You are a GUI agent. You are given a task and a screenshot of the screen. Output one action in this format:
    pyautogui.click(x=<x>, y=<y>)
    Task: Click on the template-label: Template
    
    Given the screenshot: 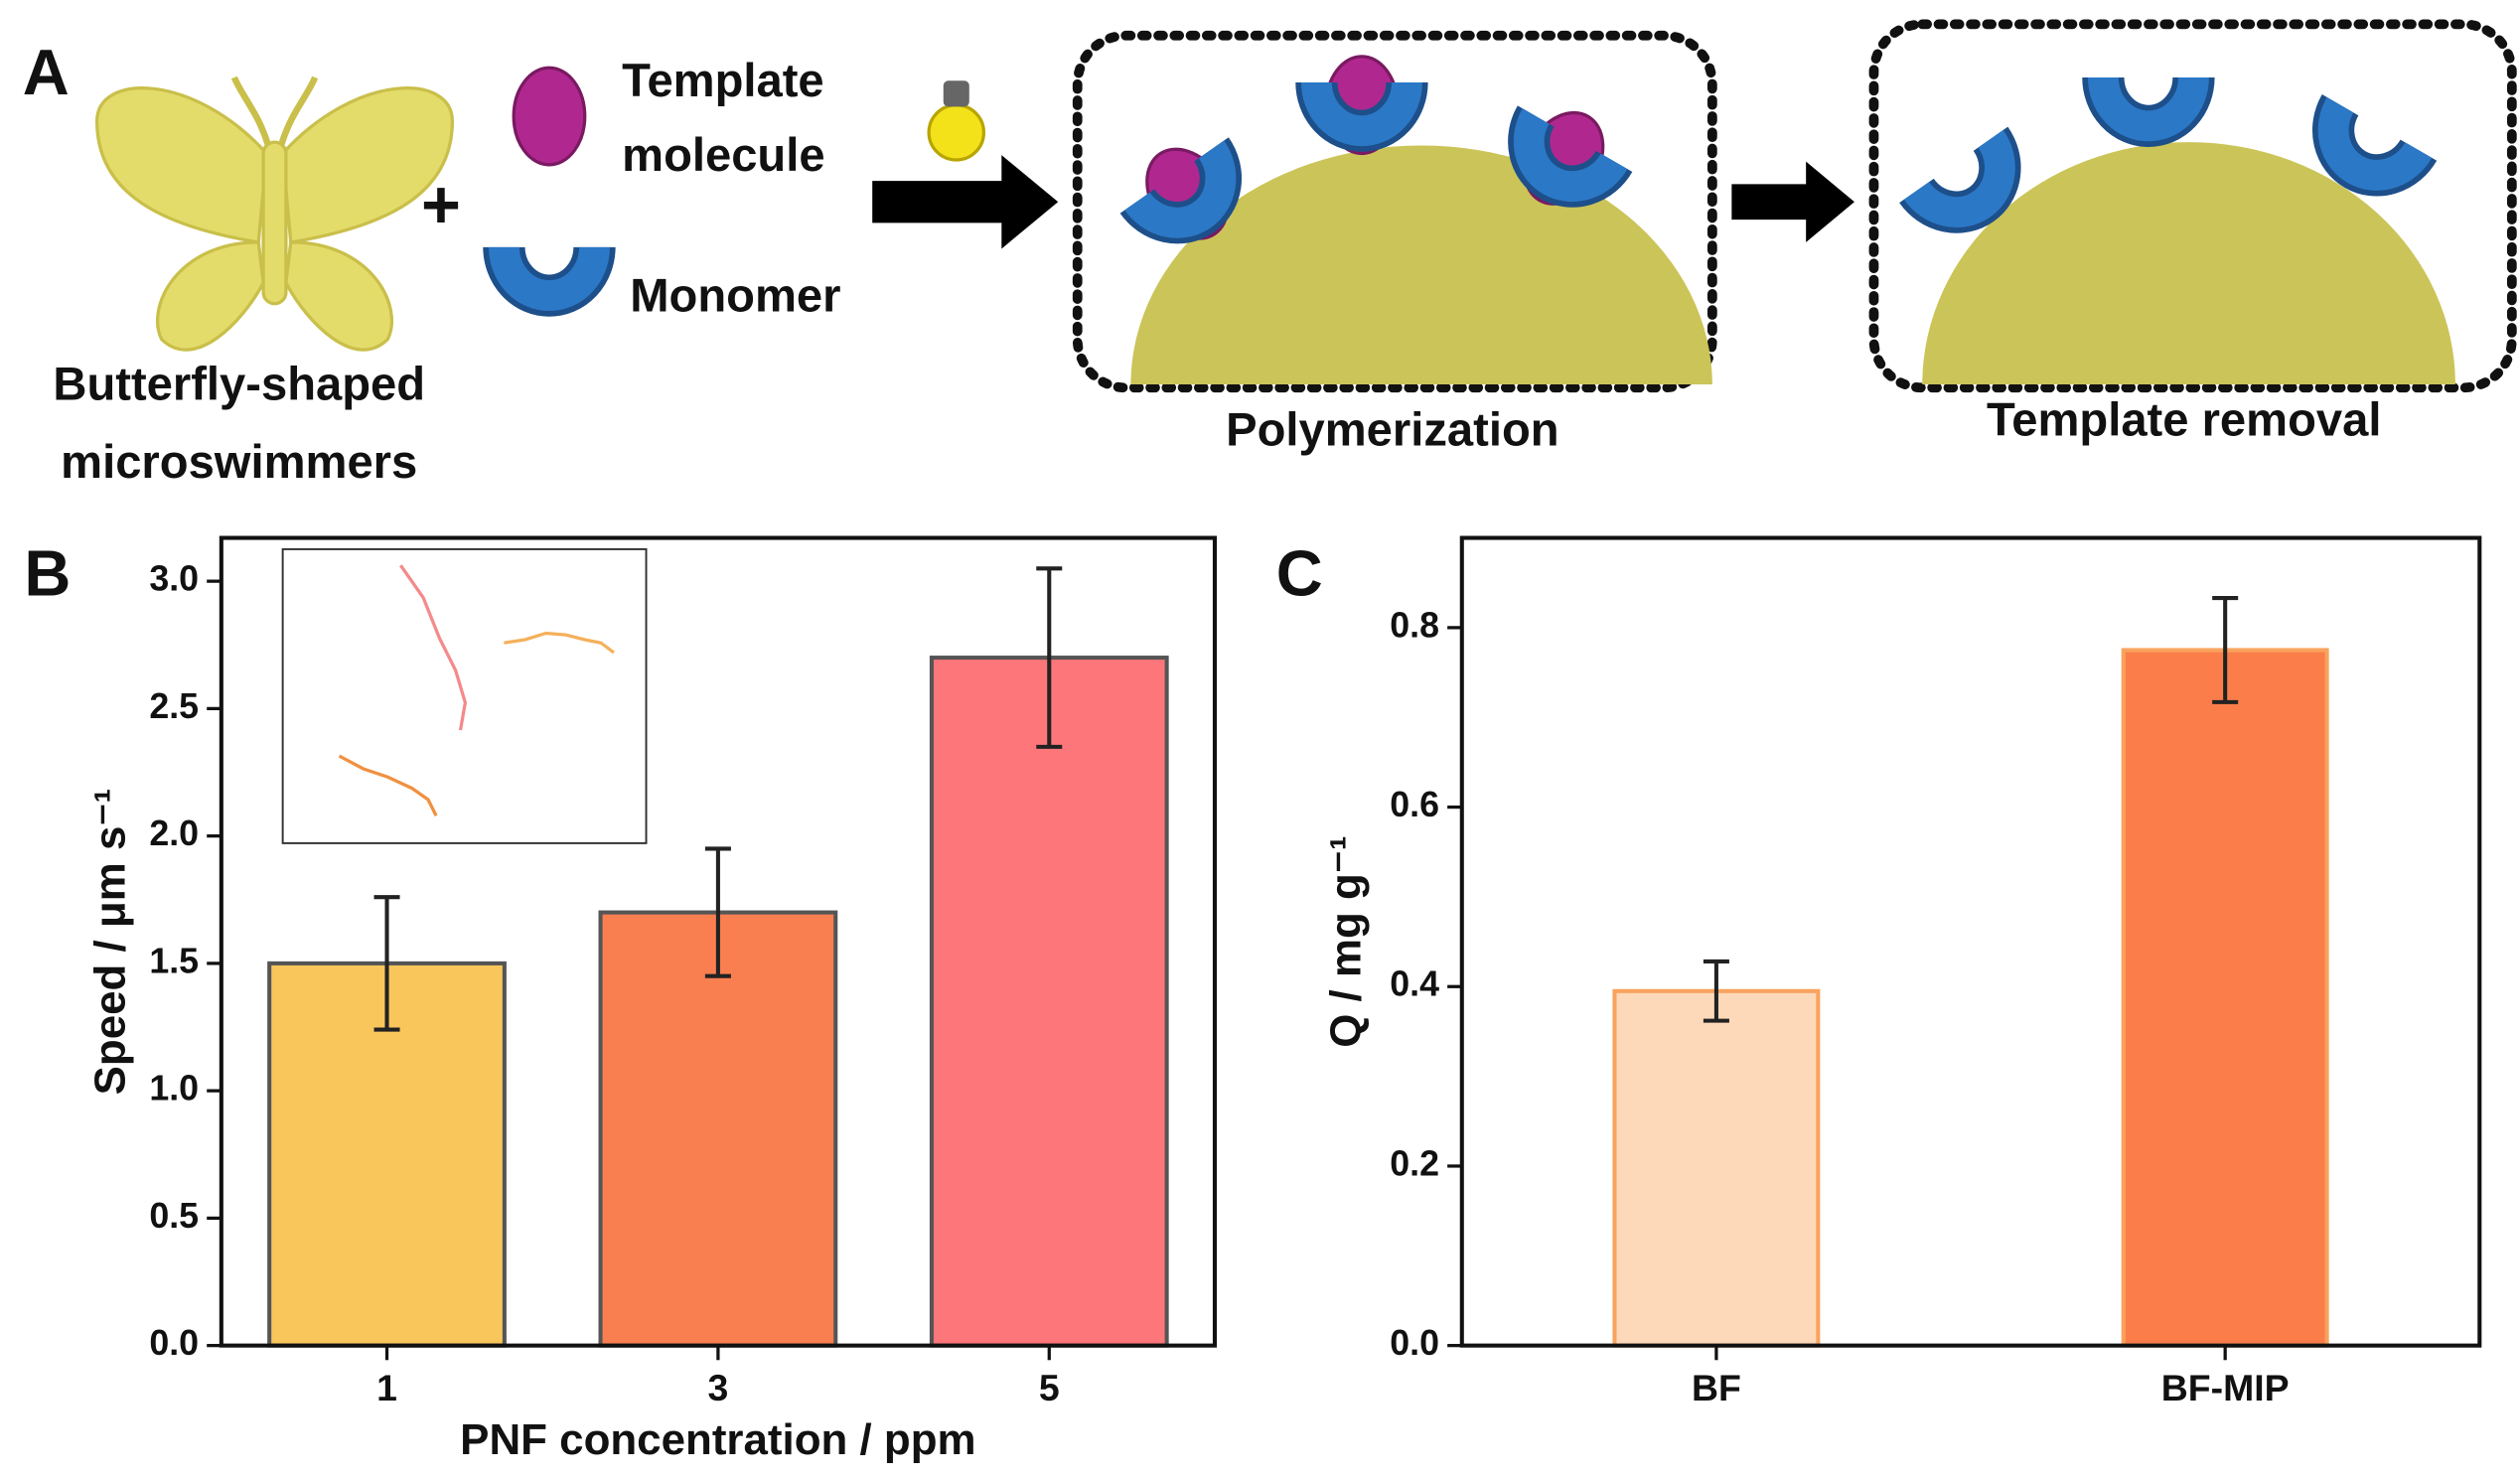 What is the action you would take?
    pyautogui.click(x=723, y=80)
    